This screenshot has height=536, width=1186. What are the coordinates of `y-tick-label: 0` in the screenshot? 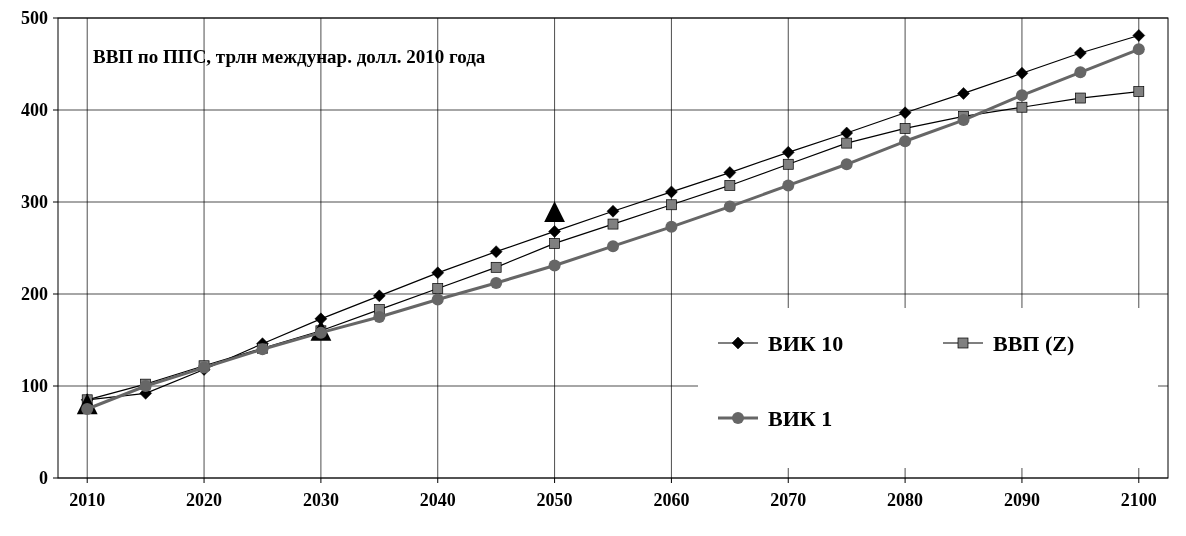 It's located at (43, 478).